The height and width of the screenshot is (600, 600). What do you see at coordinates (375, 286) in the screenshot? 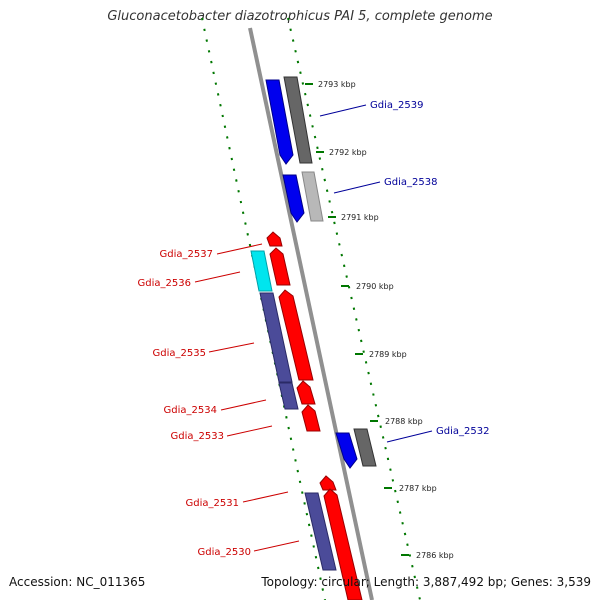
I see `tick-label-2790: 2790 kbp` at bounding box center [375, 286].